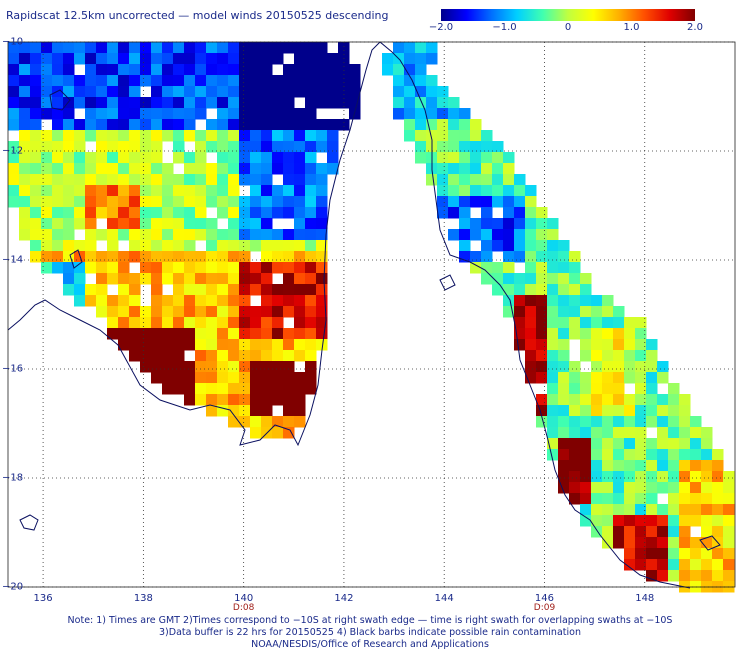  I want to click on colorbar-tick-label: 1.0, so click(631, 27).